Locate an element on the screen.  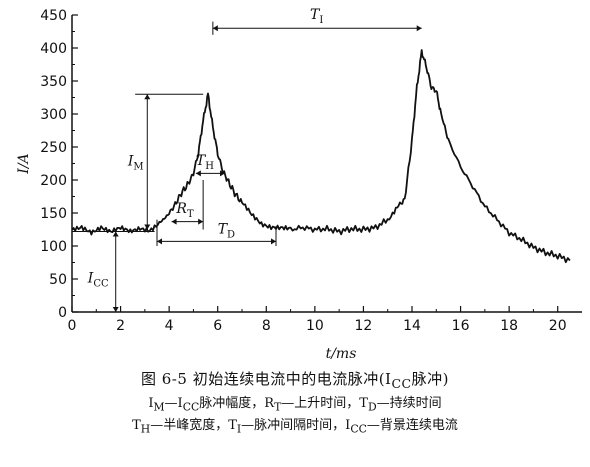
x-tick-label: 0 is located at coordinates (72, 326).